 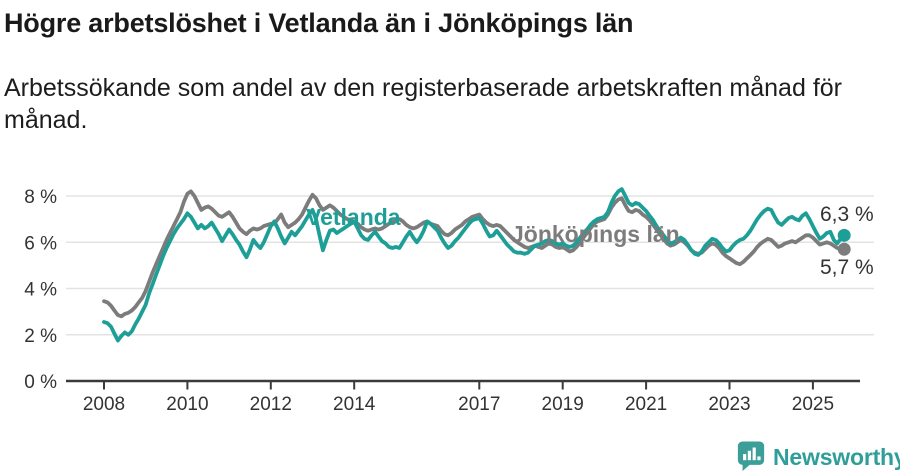 What do you see at coordinates (479, 404) in the screenshot?
I see `svg-text: 2017` at bounding box center [479, 404].